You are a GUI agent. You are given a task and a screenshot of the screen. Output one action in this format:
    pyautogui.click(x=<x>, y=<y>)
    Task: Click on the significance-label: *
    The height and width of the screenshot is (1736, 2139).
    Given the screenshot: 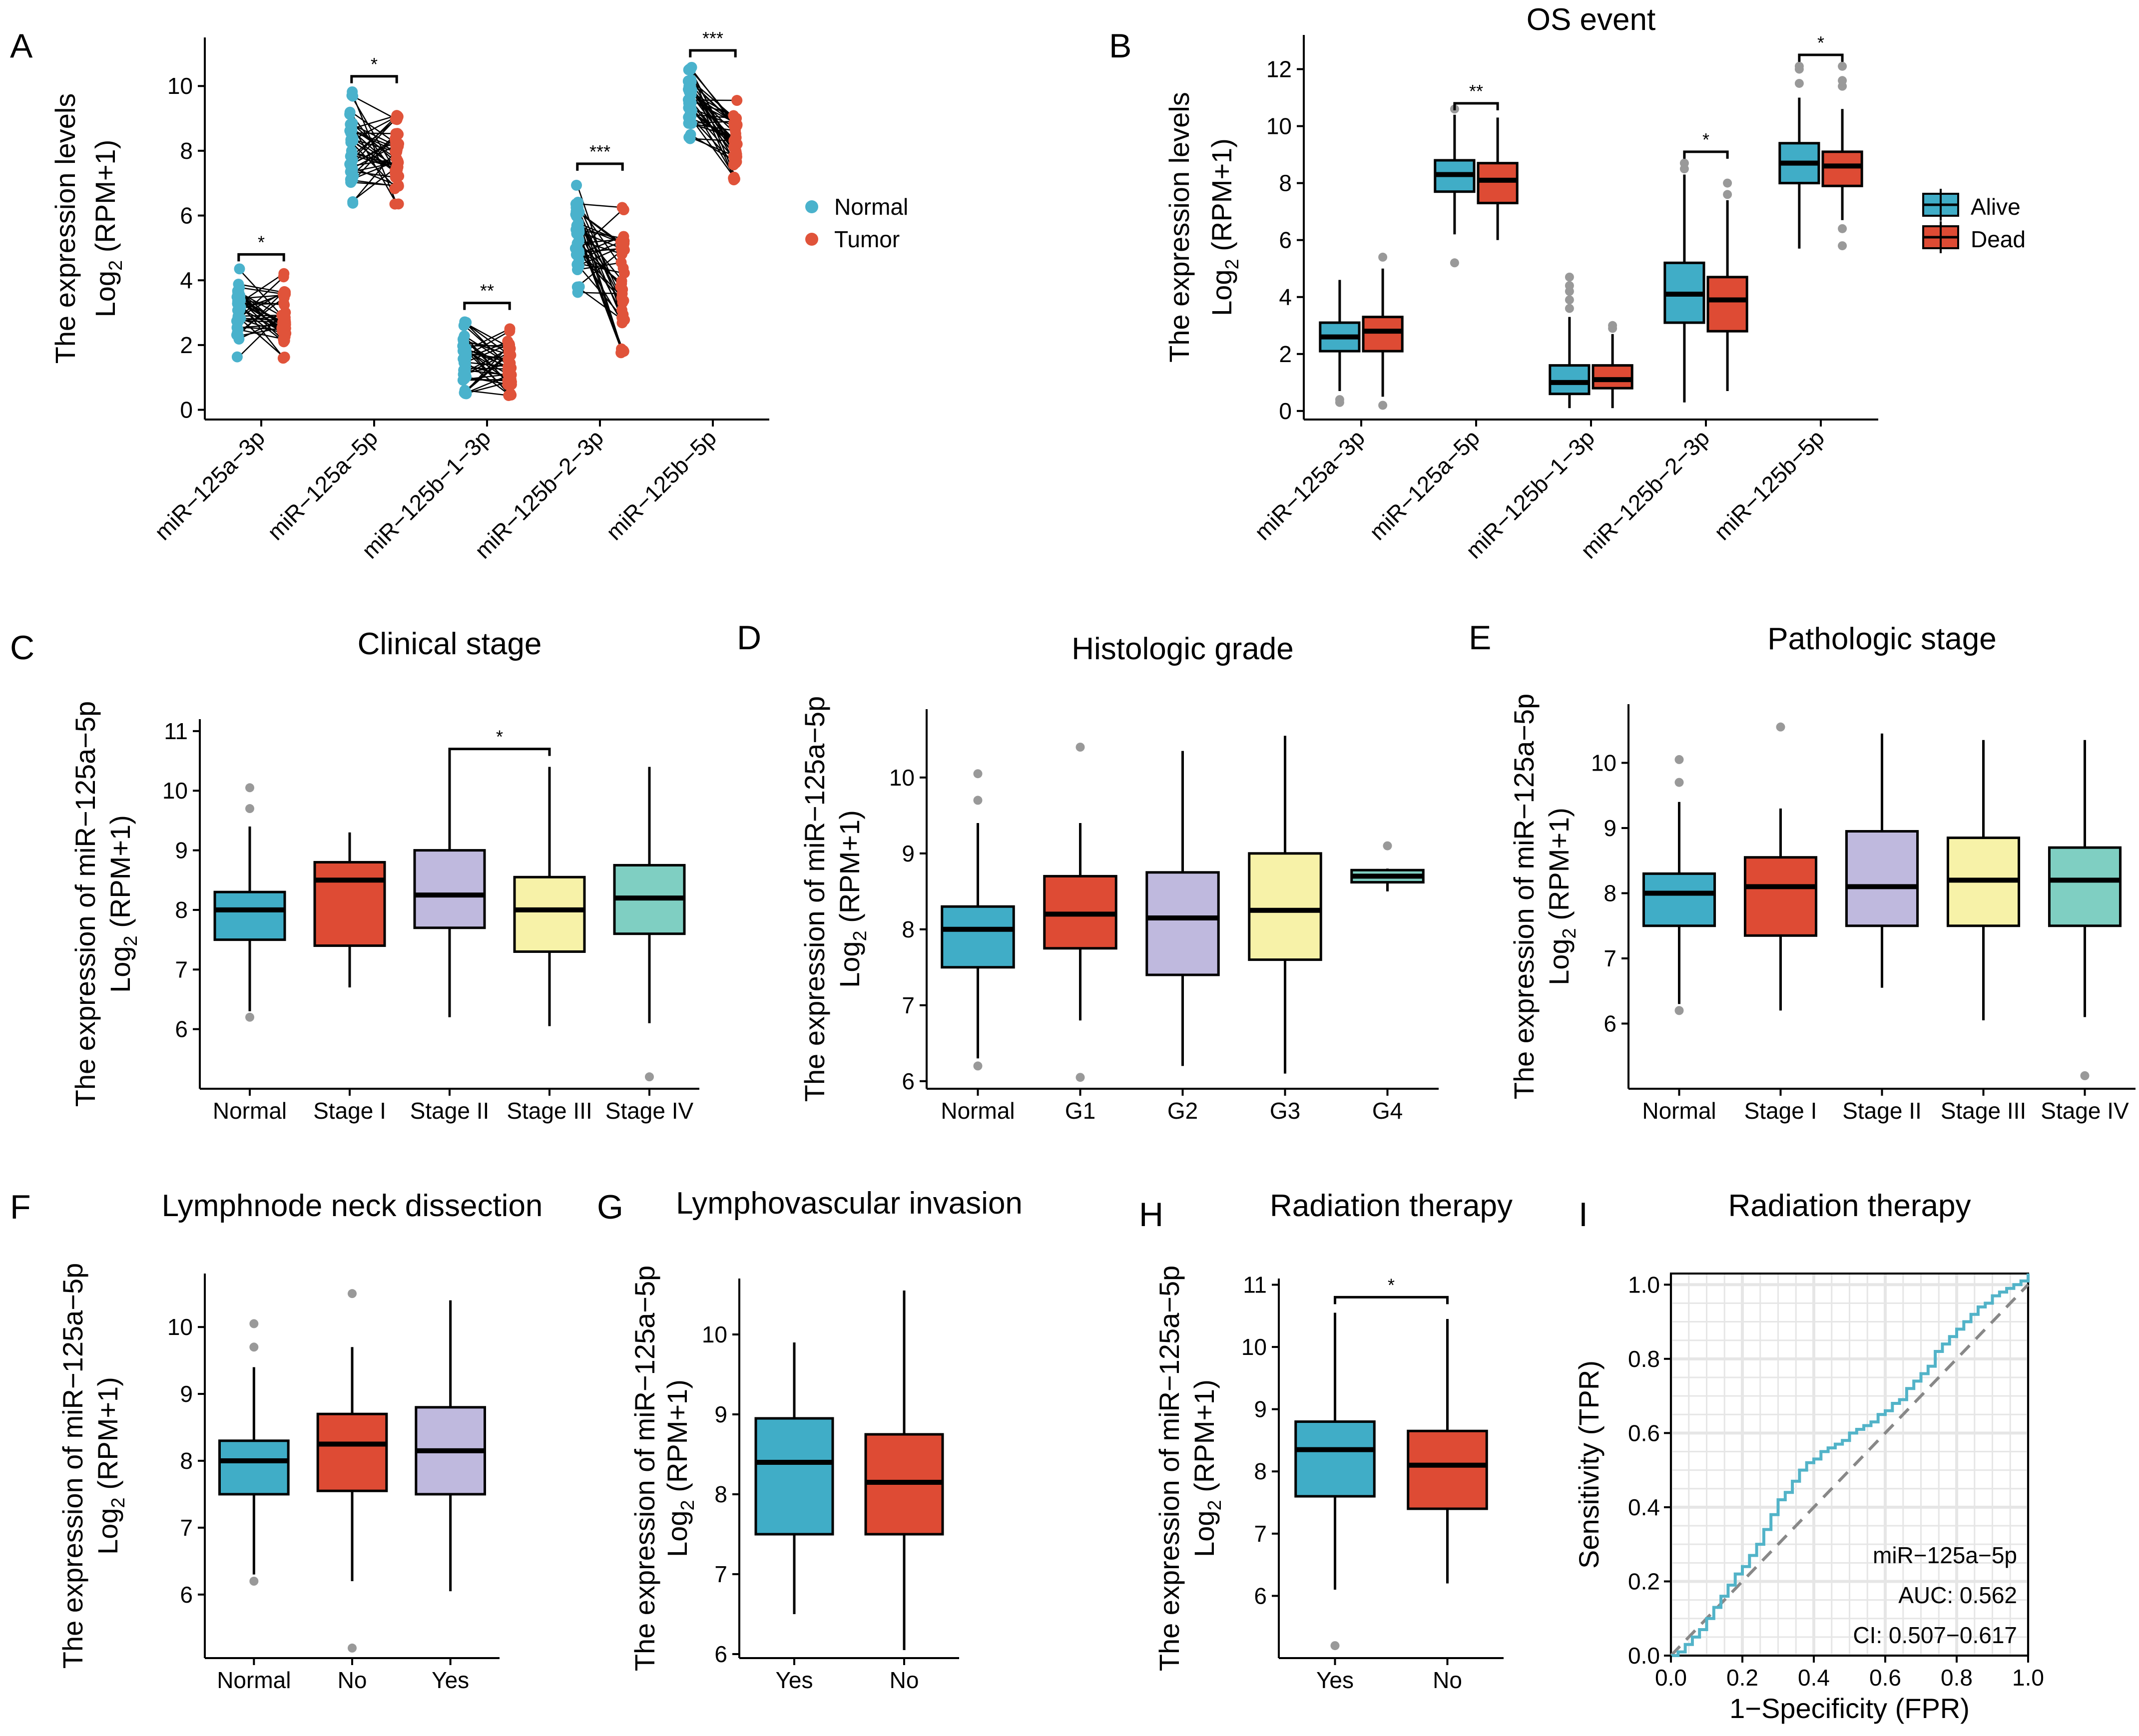 What is the action you would take?
    pyautogui.click(x=374, y=64)
    